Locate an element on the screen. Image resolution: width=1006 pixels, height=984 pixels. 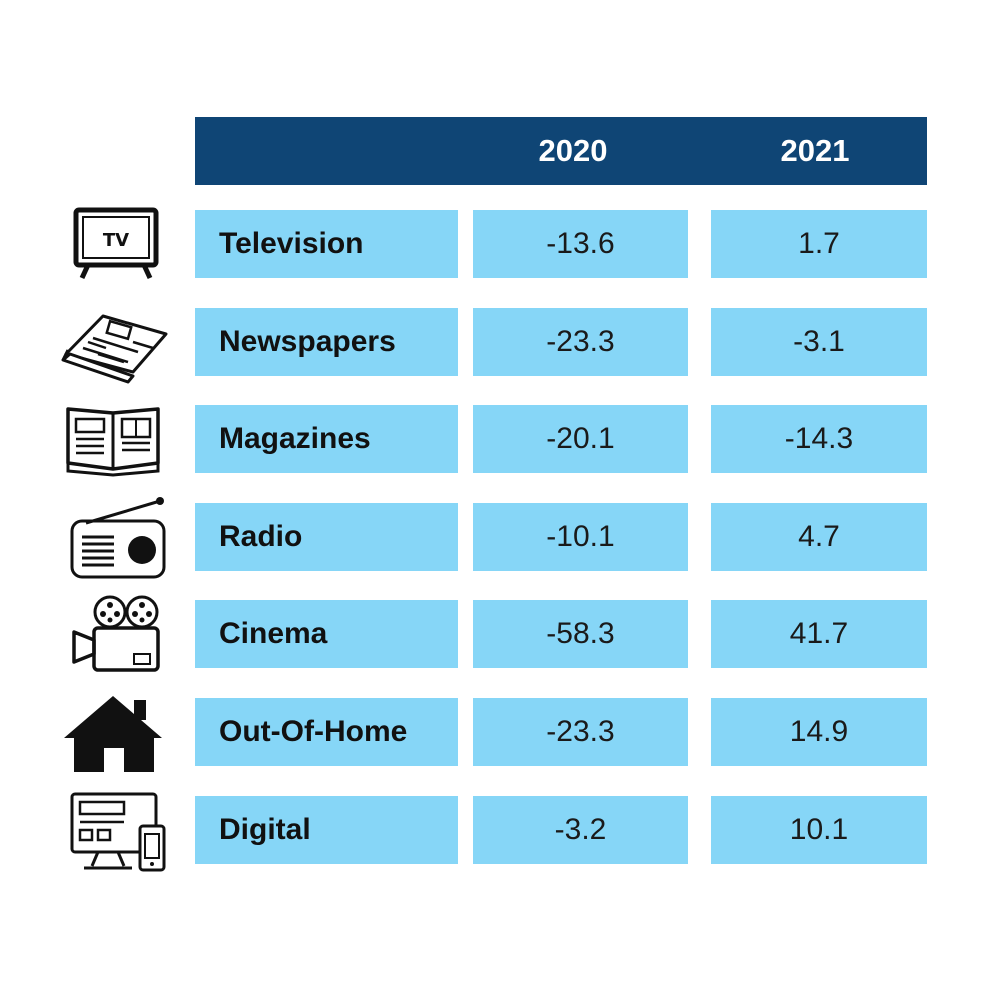
table-header-bar is located at coordinates (561, 151).